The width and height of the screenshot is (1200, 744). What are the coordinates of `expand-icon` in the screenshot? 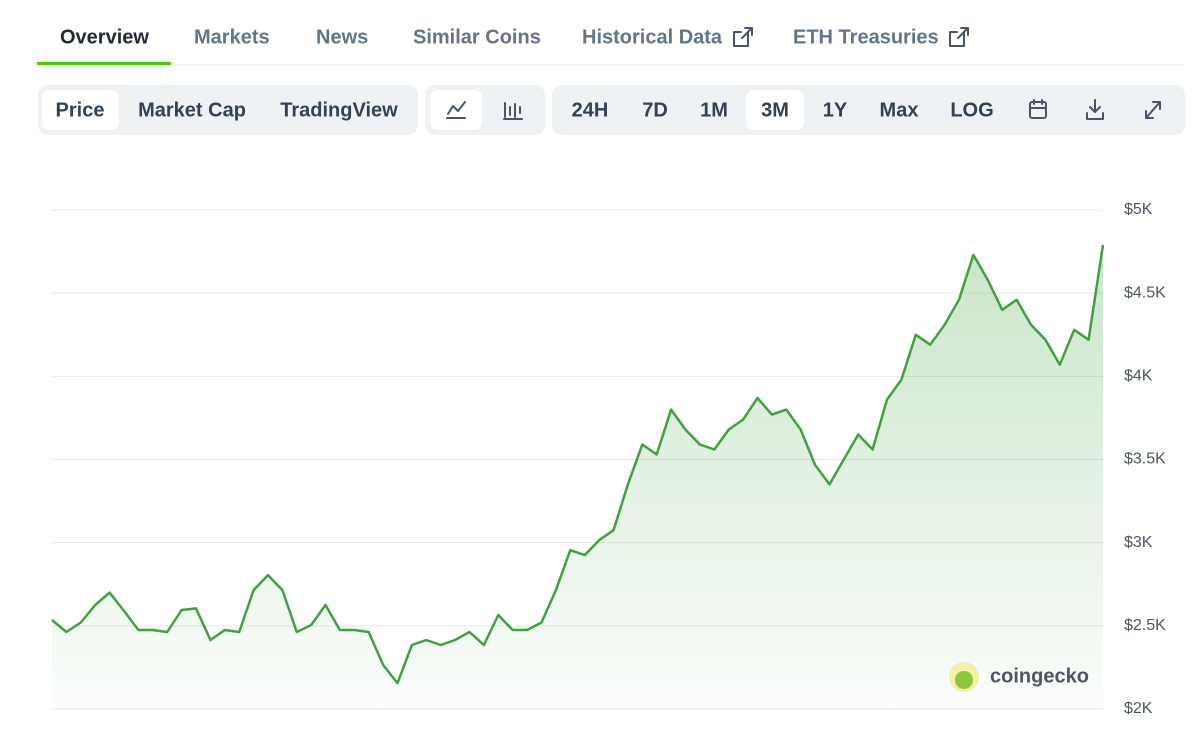 It's located at (1153, 110).